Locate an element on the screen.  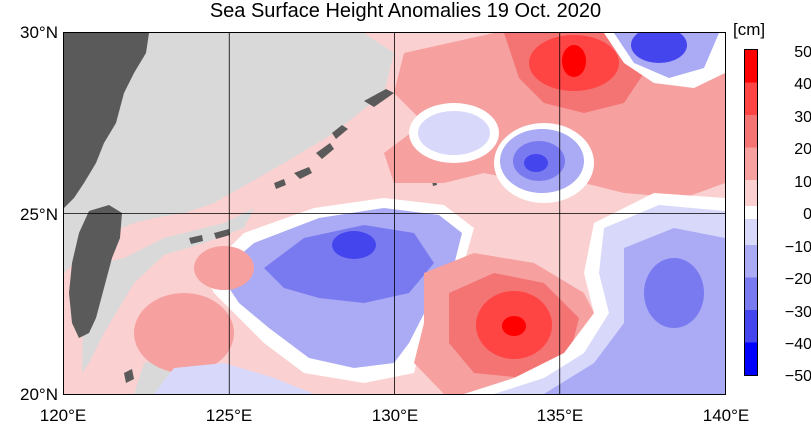
no-data-region is located at coordinates (168, 290).